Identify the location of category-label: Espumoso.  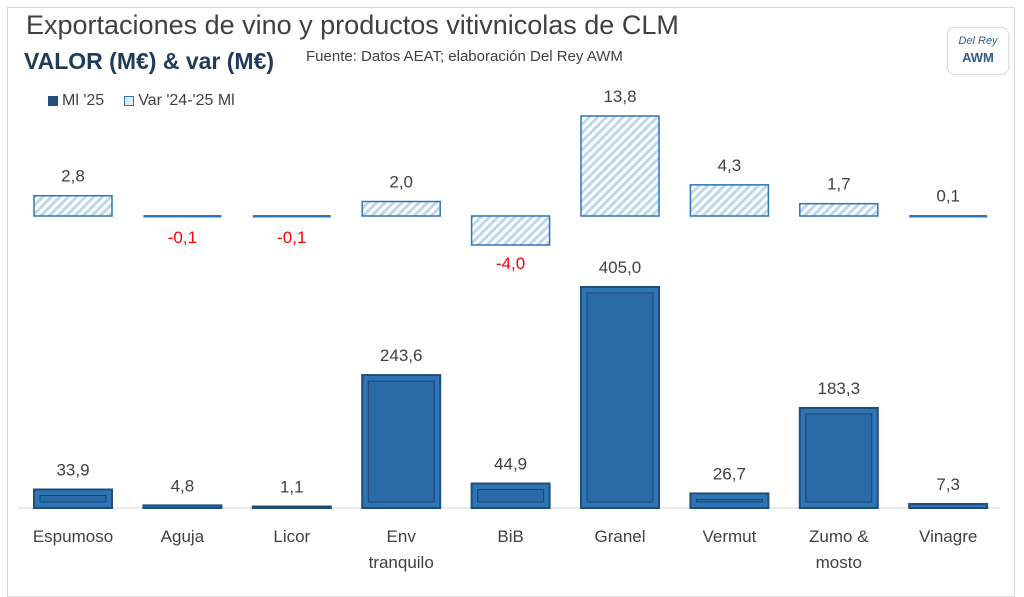
(73, 536).